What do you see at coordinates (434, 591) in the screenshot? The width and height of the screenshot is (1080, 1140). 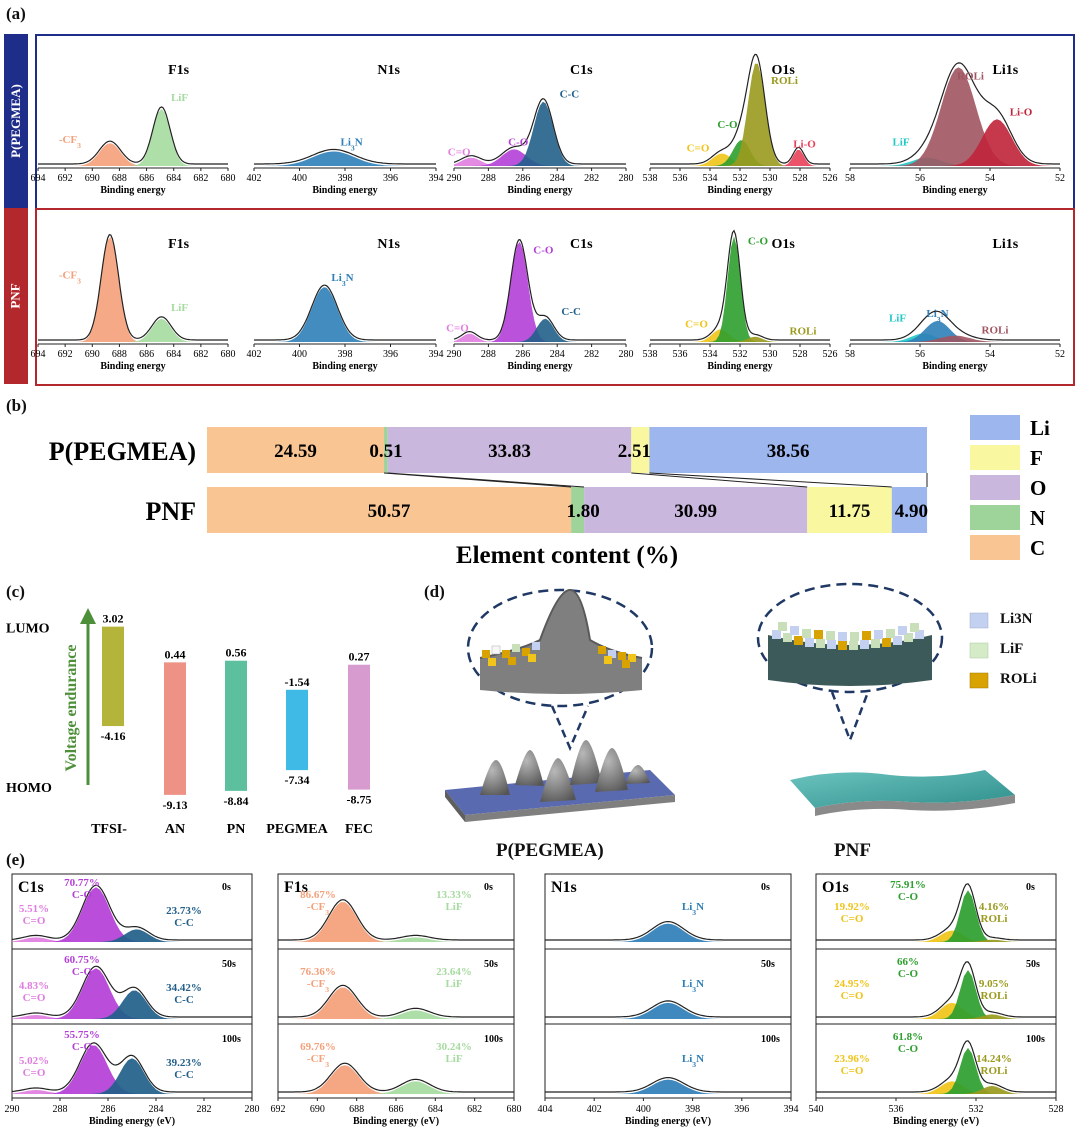 I see `panel-d-label: (d)` at bounding box center [434, 591].